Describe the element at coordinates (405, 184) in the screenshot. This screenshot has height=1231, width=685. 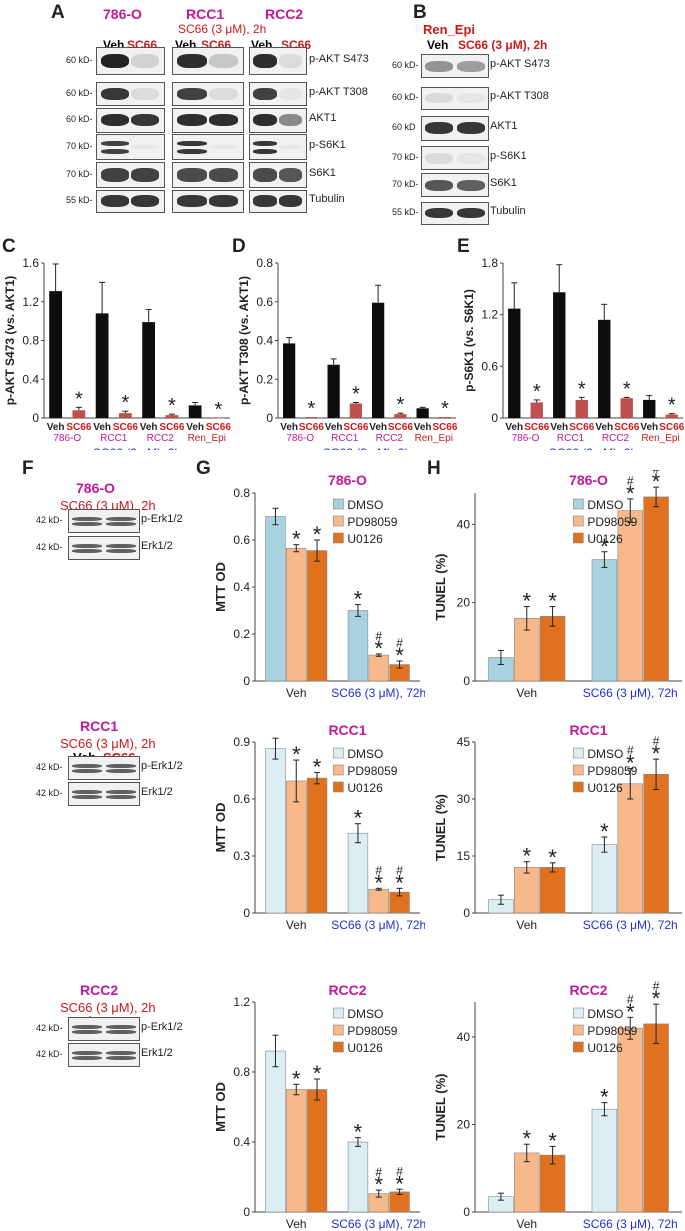
I see `kd-marker-b: 70 kD-` at that location.